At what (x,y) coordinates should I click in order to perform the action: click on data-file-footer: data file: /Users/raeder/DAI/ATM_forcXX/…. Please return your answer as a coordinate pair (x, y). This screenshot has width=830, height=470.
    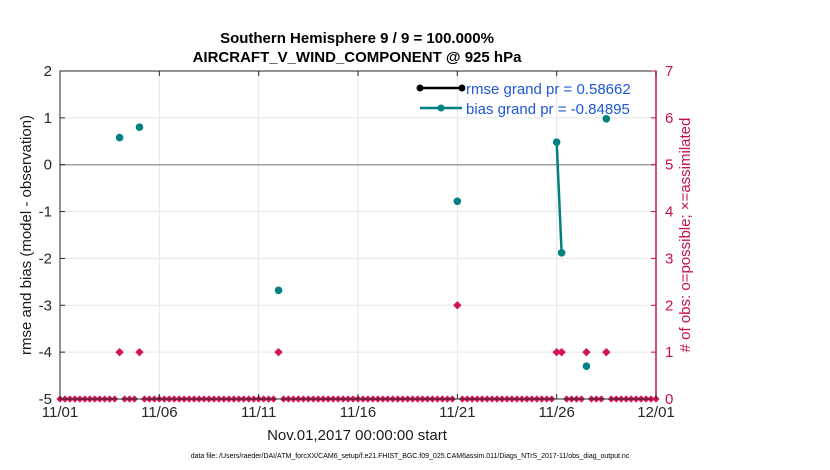
    Looking at the image, I should click on (410, 456).